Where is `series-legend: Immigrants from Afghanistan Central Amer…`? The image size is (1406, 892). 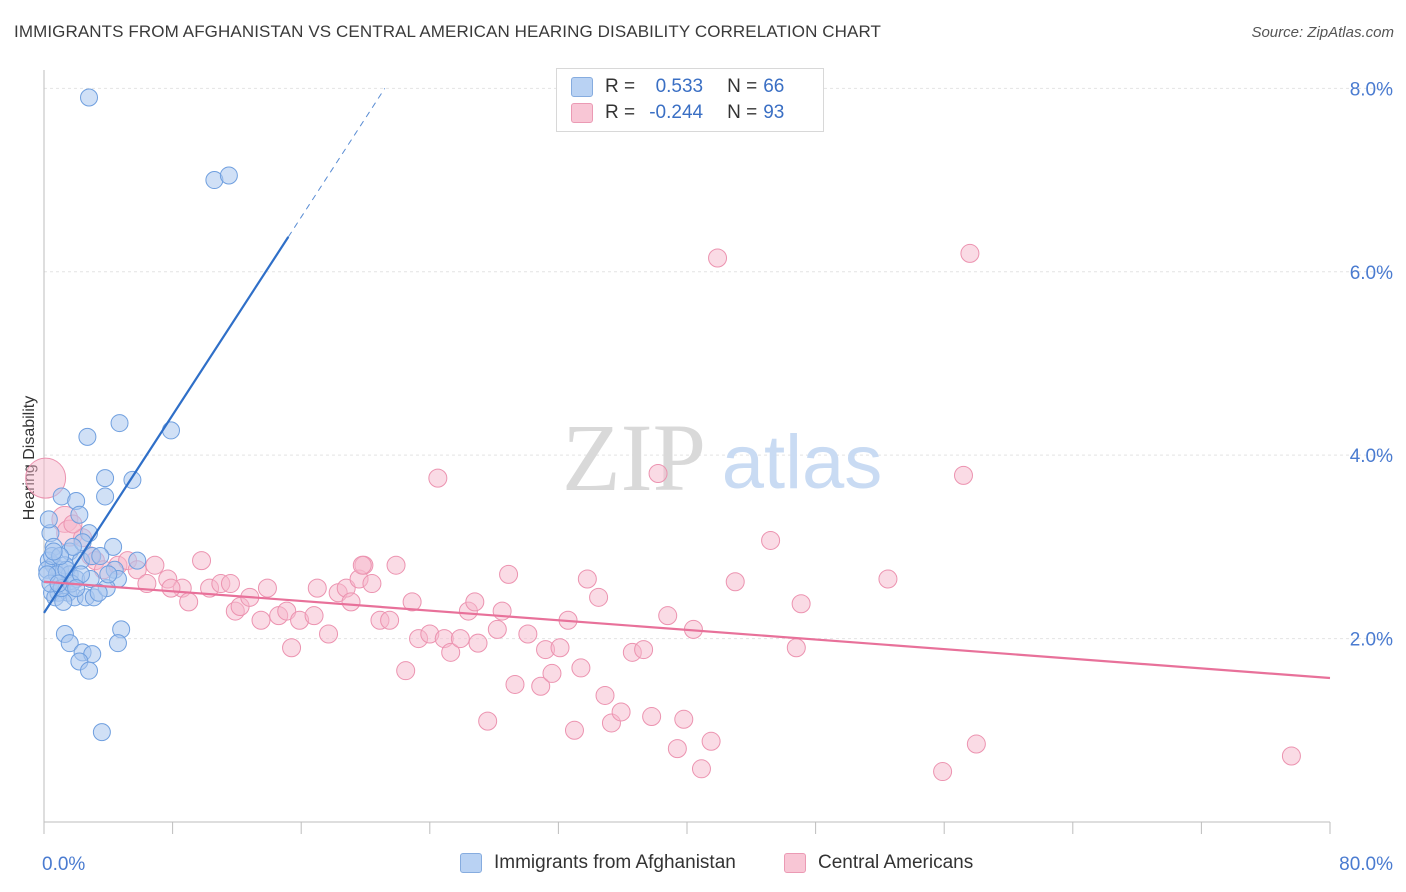
series-legend: Immigrants from Afghanistan Central Amer… is located at coordinates (703, 865).